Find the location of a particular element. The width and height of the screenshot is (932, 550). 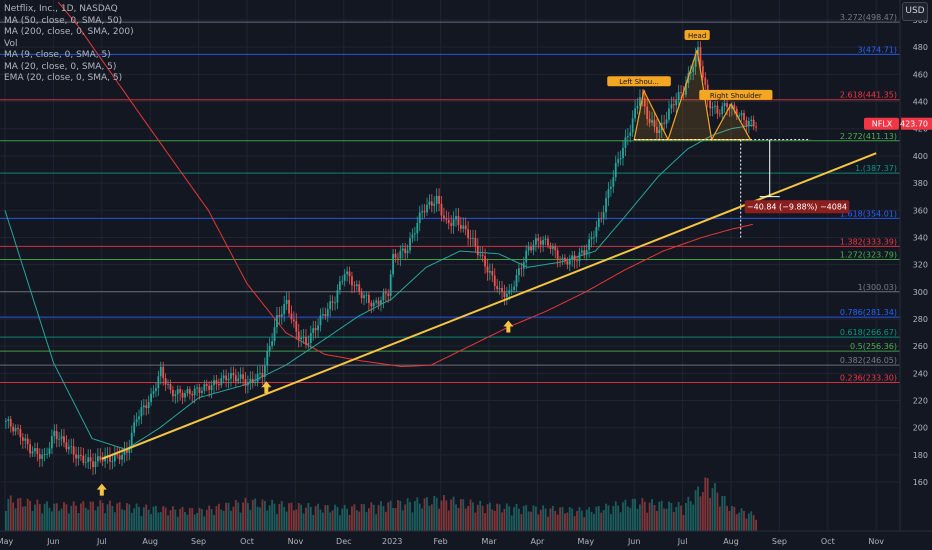

y-tick-label: 340 is located at coordinates (920, 237).